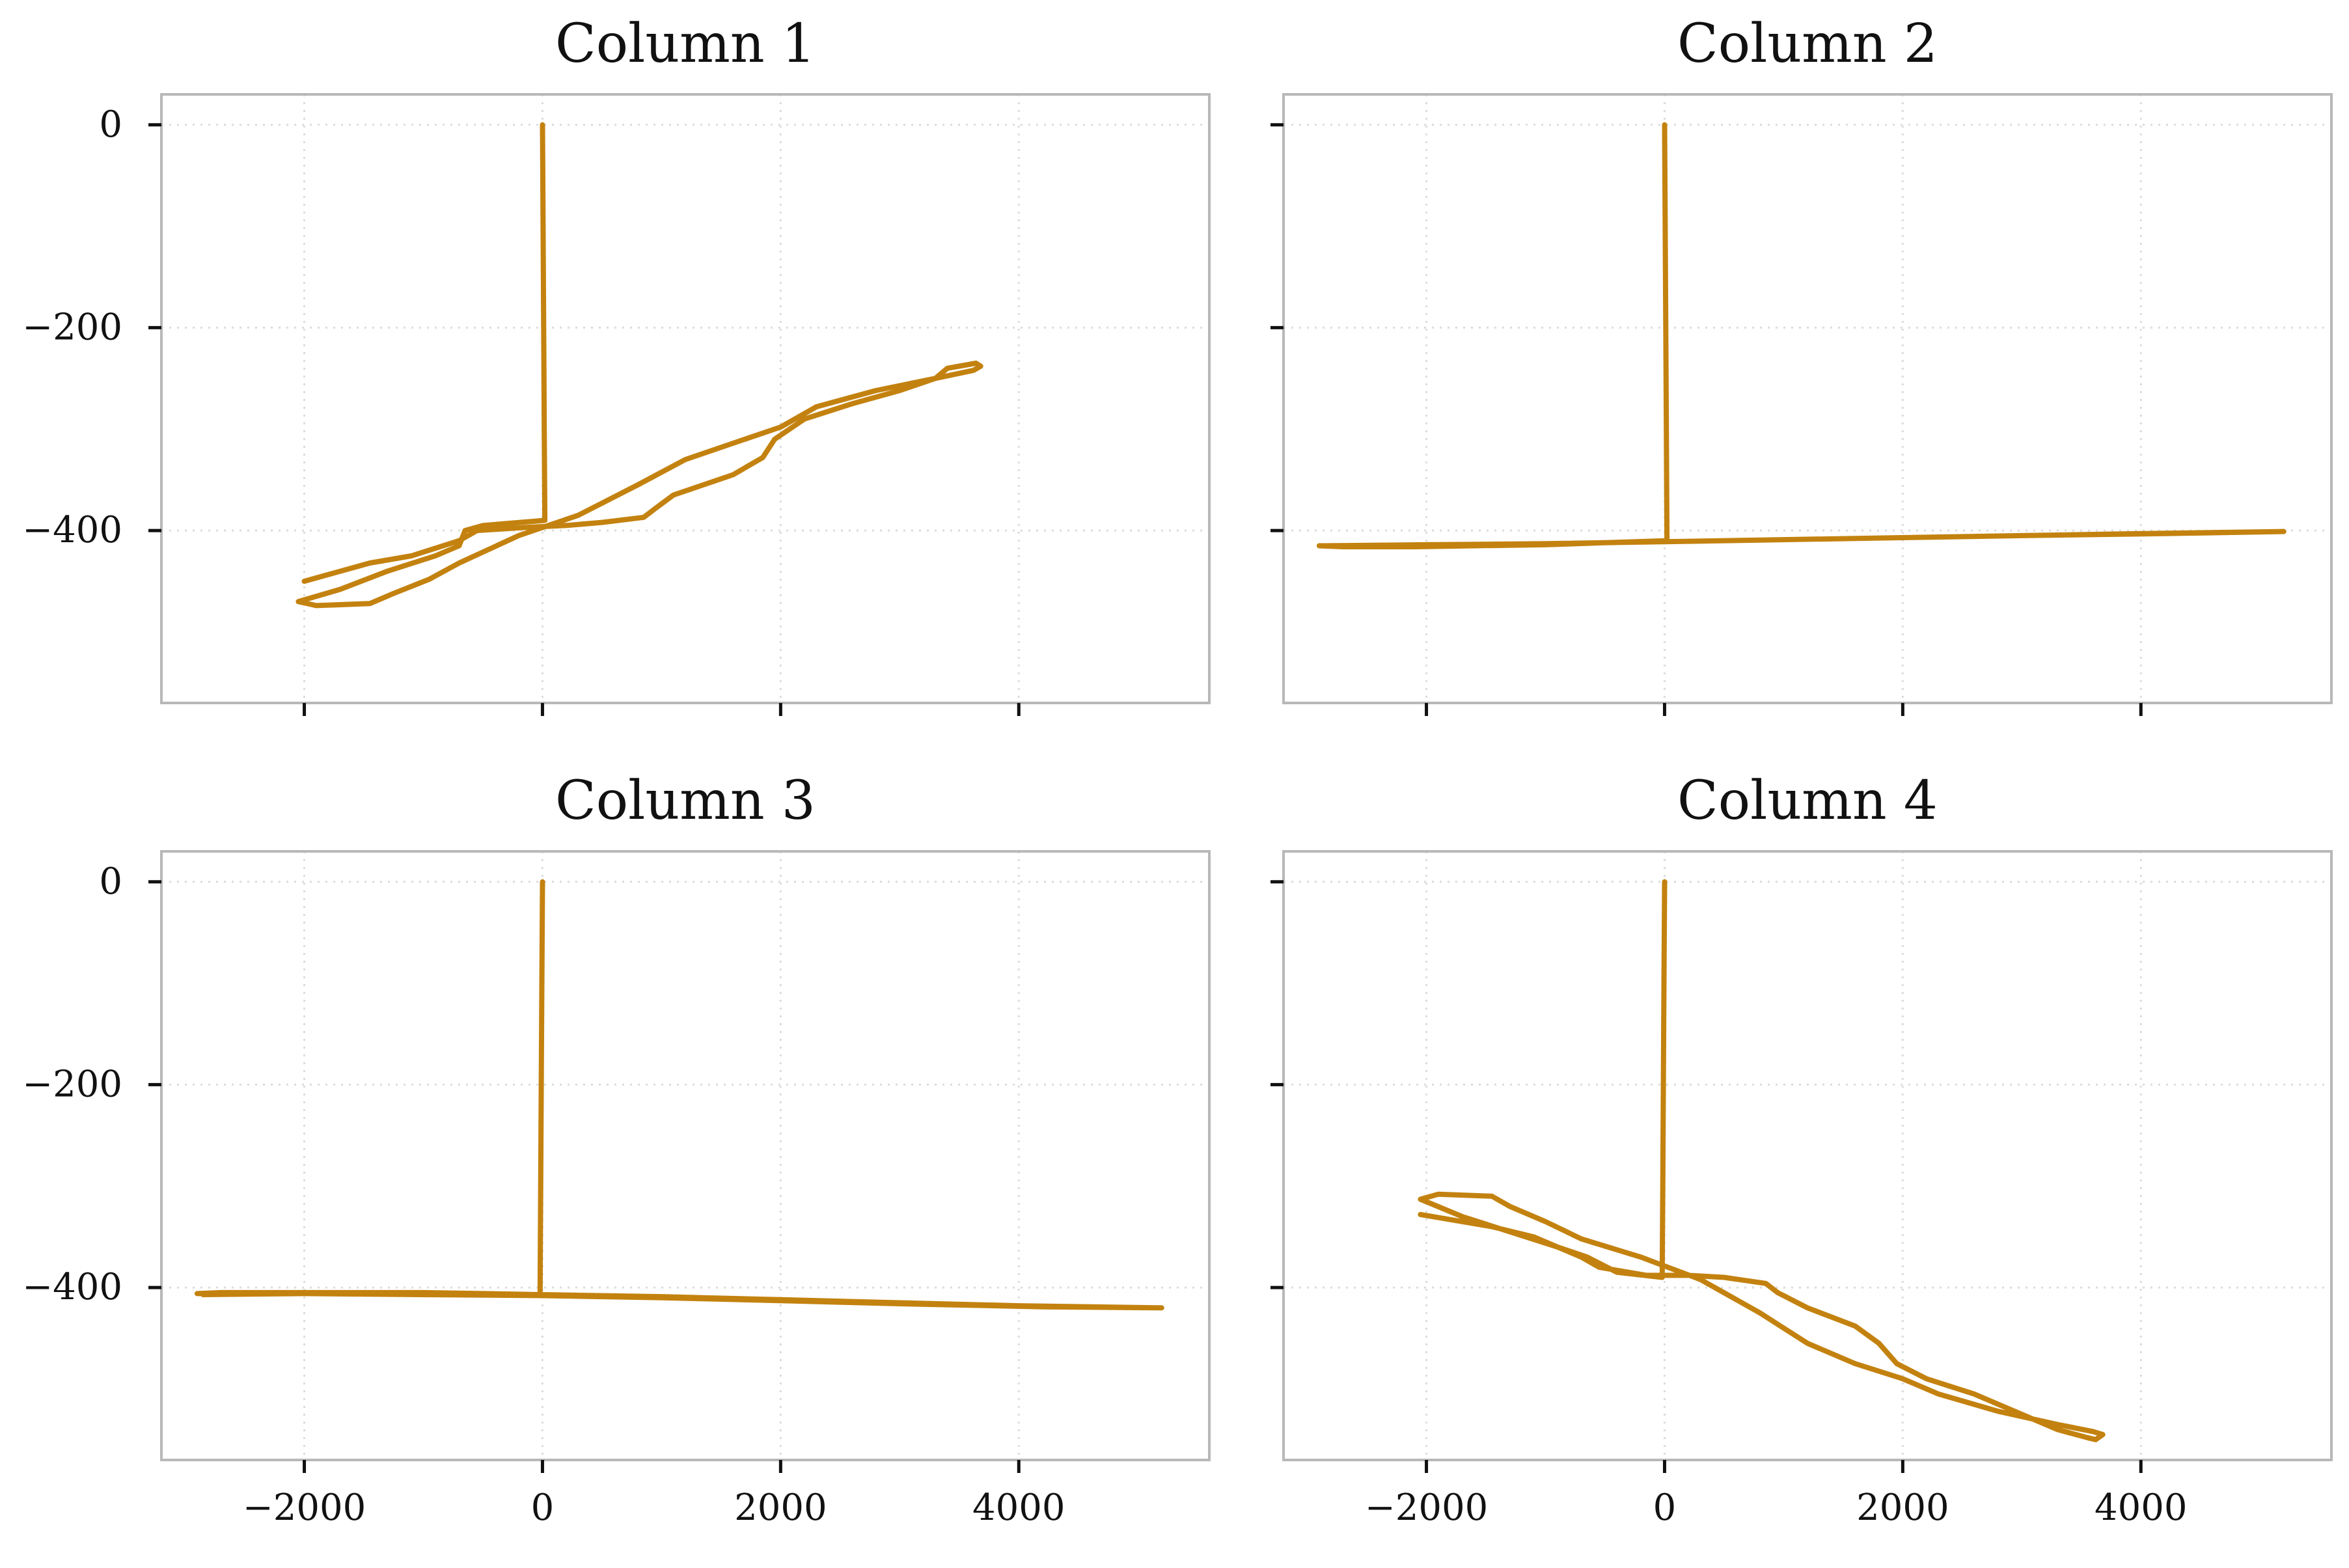 This screenshot has height=1568, width=2349. Describe the element at coordinates (1807, 44) in the screenshot. I see `panel-title: Column 2` at that location.